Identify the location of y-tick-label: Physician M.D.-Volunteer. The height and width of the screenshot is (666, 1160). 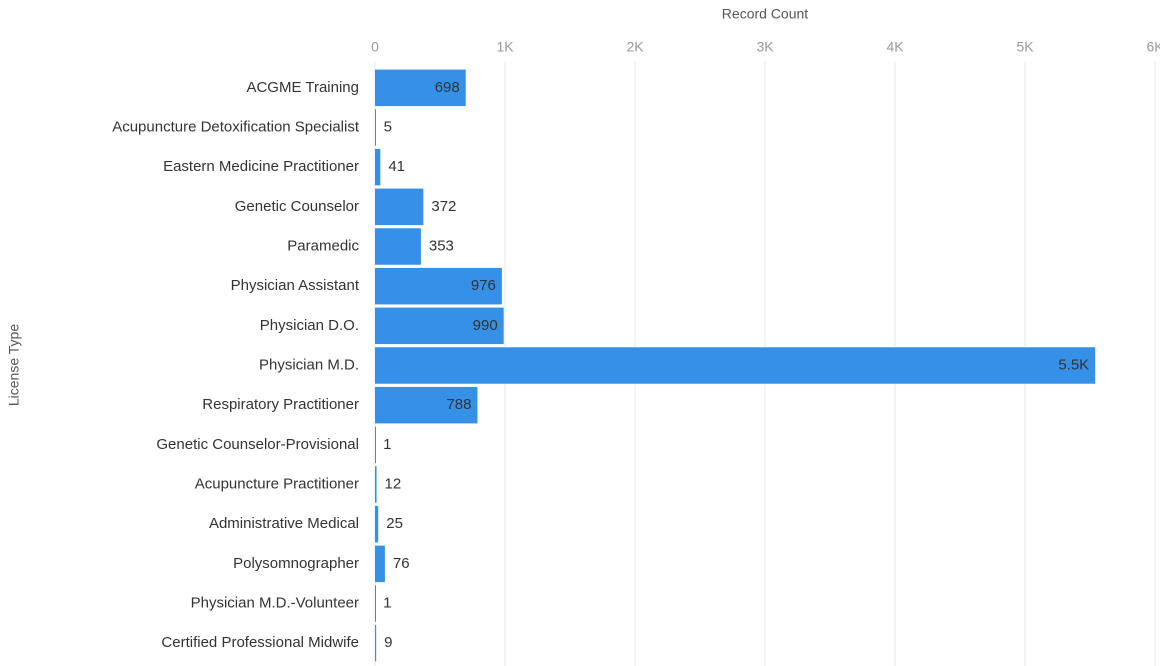
(275, 602).